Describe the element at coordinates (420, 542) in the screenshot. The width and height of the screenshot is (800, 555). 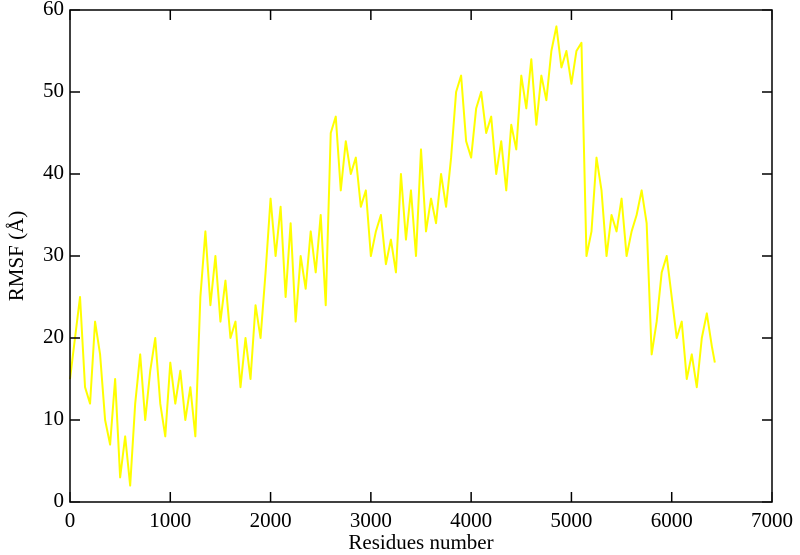
I see `x-axis-label: Residues number` at that location.